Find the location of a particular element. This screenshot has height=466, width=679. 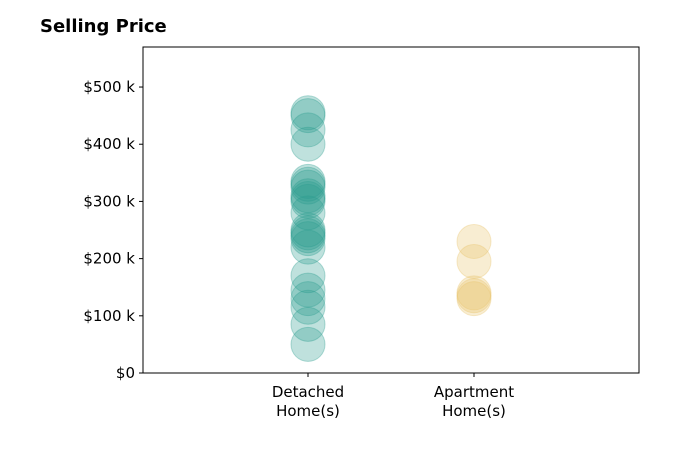

y-tick-label: $0 is located at coordinates (125, 373).